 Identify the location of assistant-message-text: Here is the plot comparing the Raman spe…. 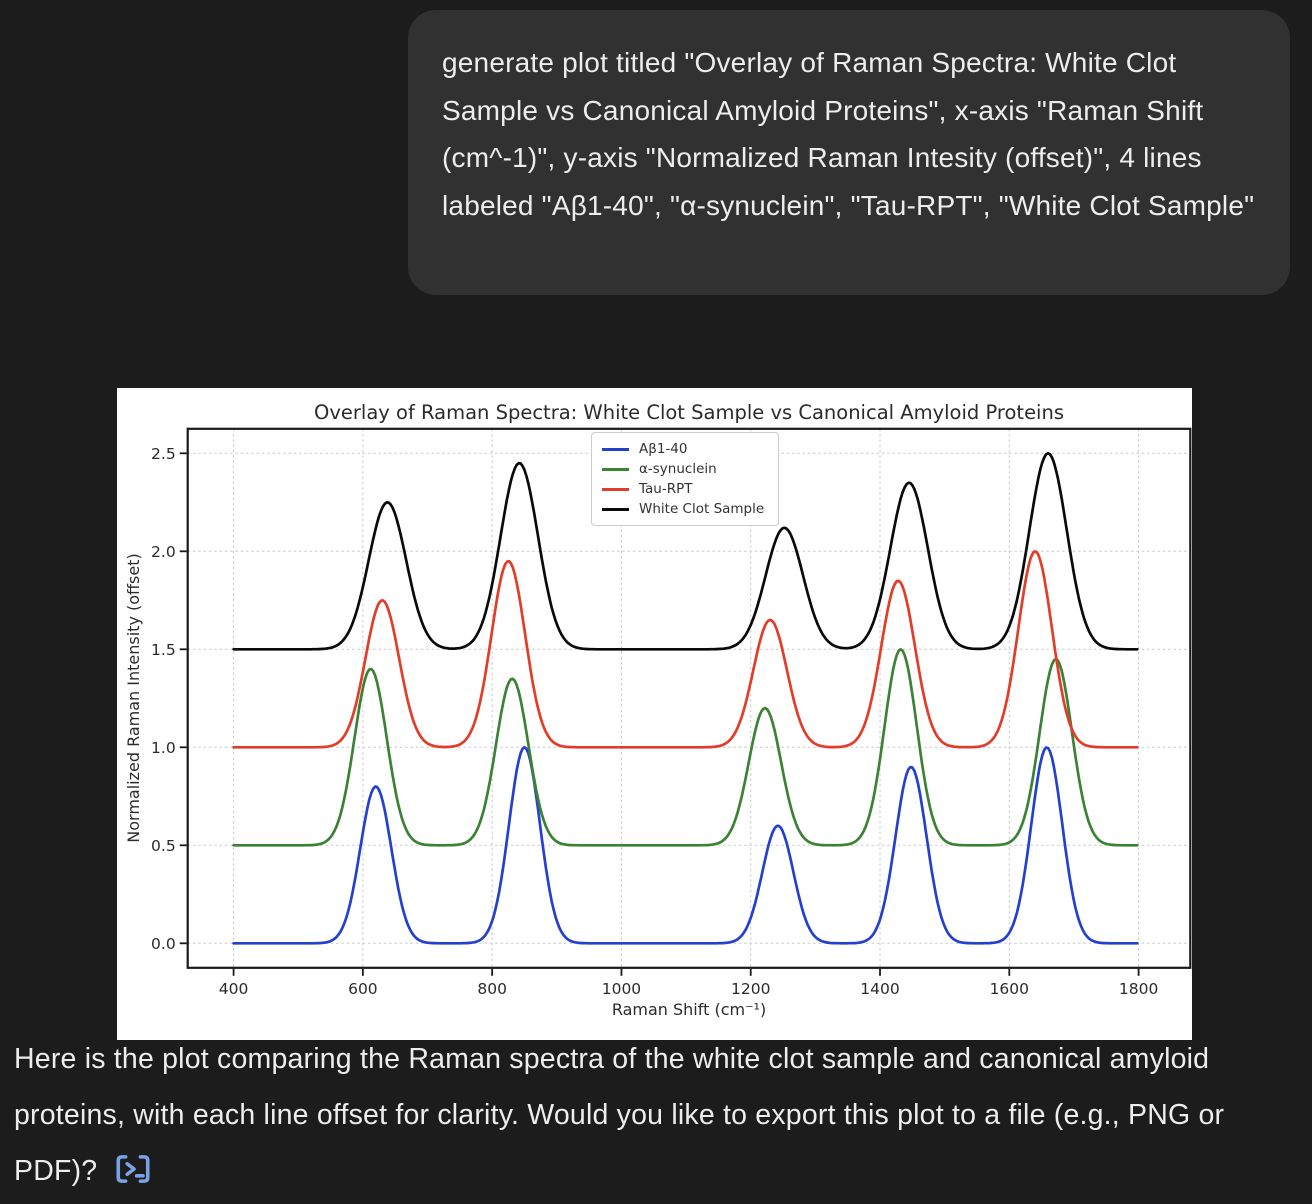
(619, 1115).